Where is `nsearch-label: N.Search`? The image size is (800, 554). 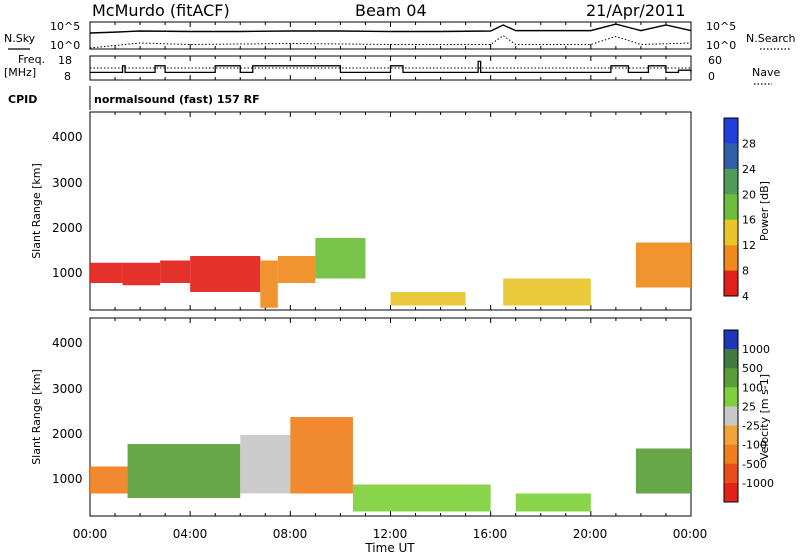 nsearch-label: N.Search is located at coordinates (771, 38).